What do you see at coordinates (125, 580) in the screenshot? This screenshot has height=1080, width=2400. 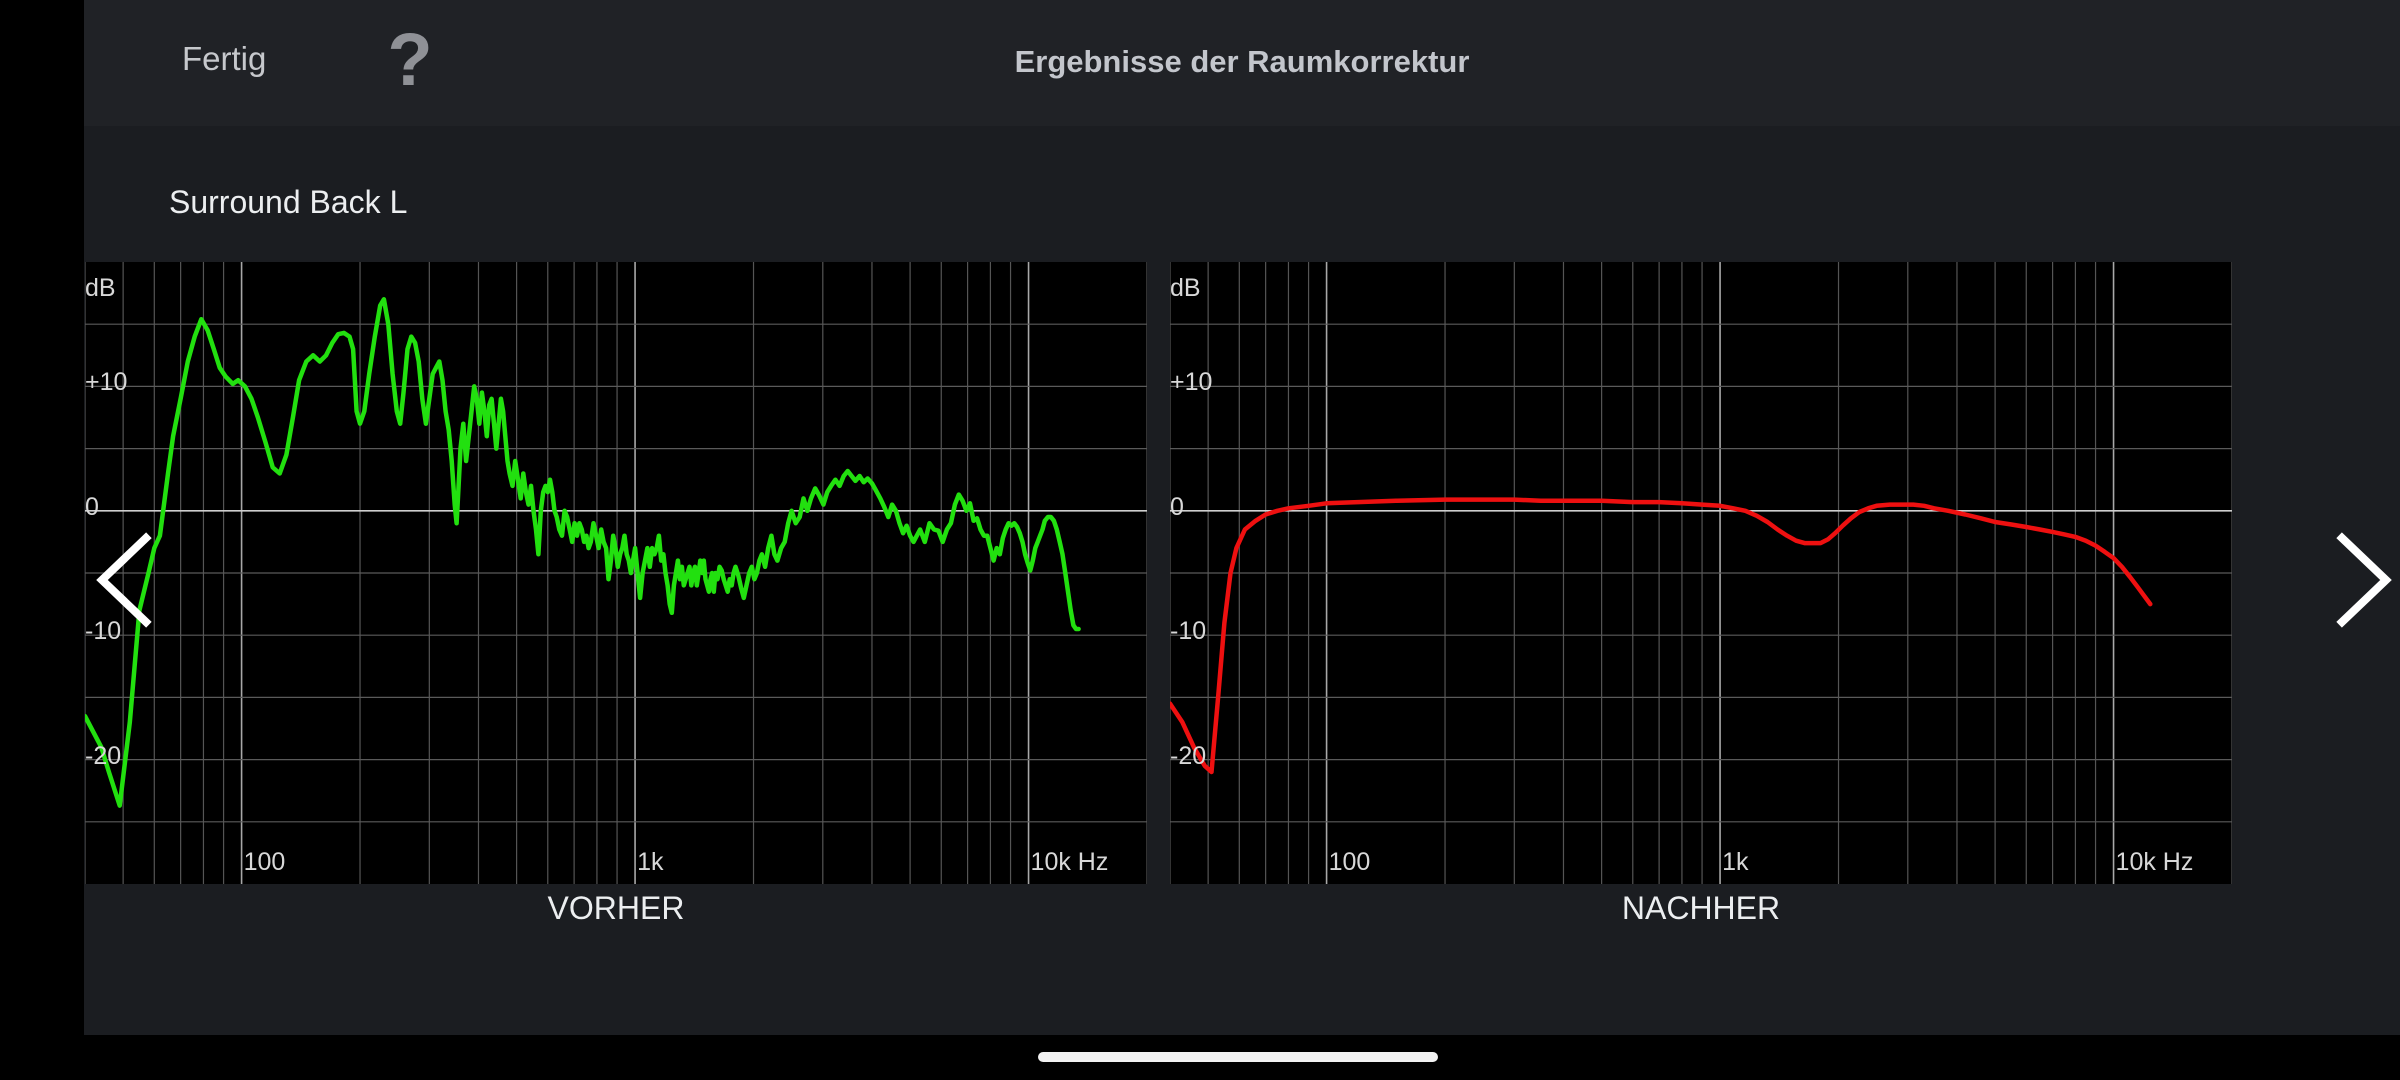 I see `chevron-left-icon` at bounding box center [125, 580].